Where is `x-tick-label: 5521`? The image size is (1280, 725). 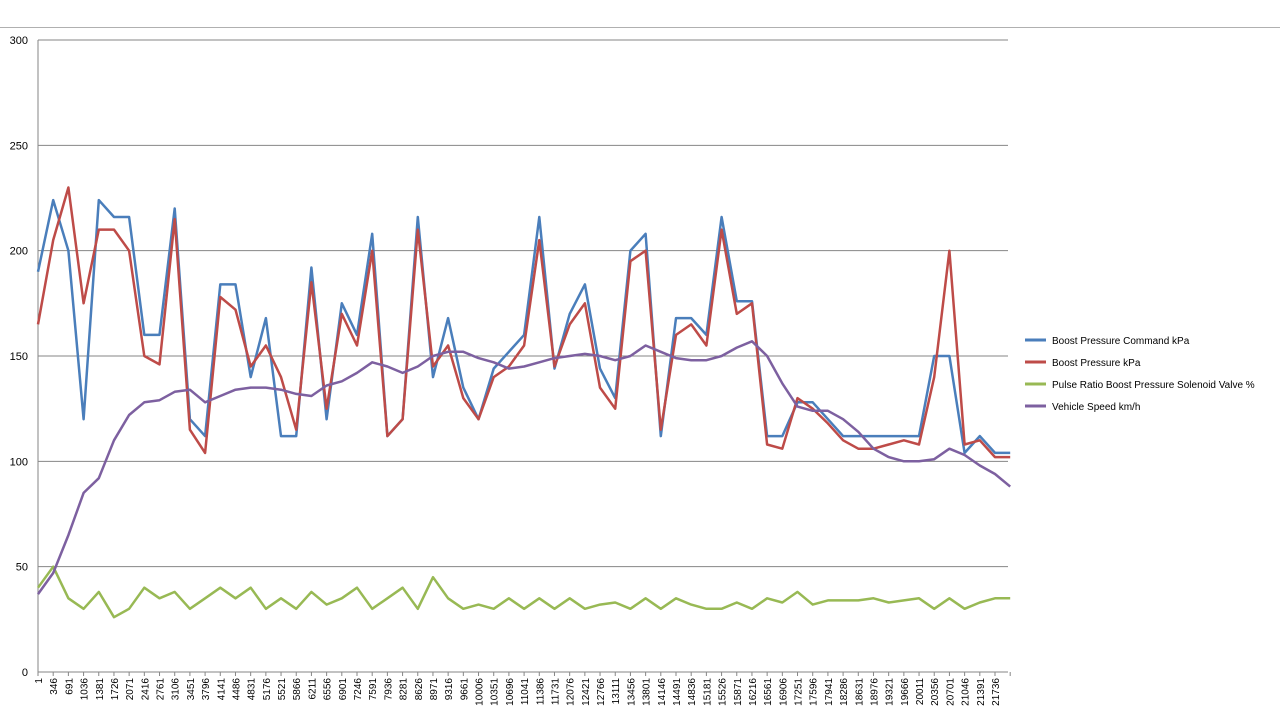 x-tick-label: 5521 is located at coordinates (282, 689).